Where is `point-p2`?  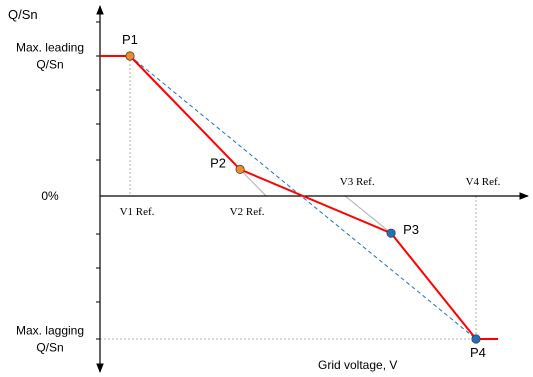
point-p2 is located at coordinates (240, 169).